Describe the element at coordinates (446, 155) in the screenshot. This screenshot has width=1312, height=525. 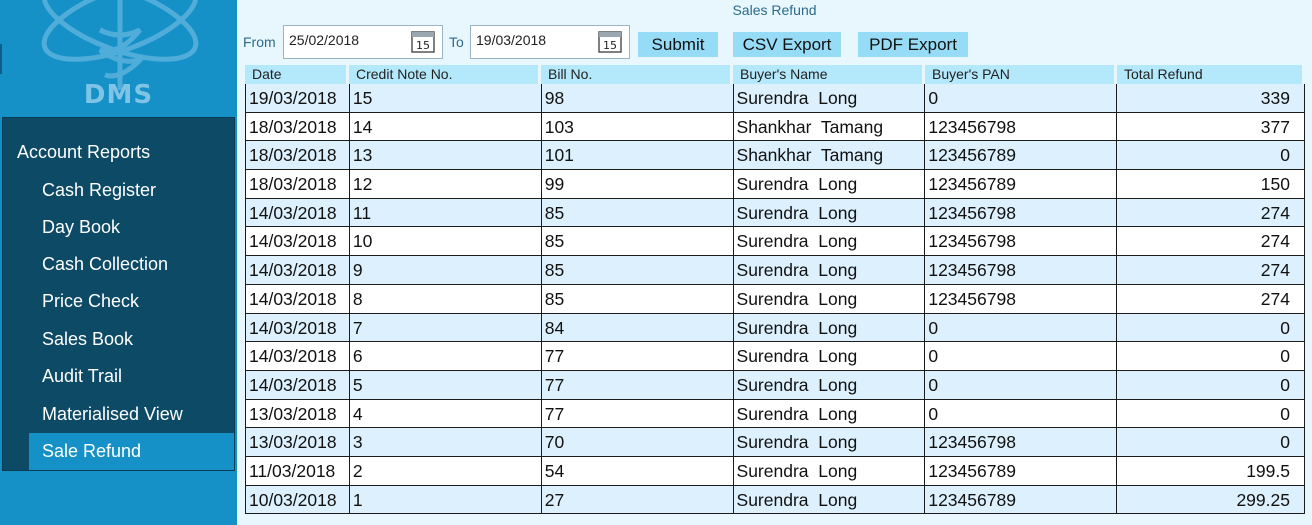
I see `credit-note-cell: 13` at that location.